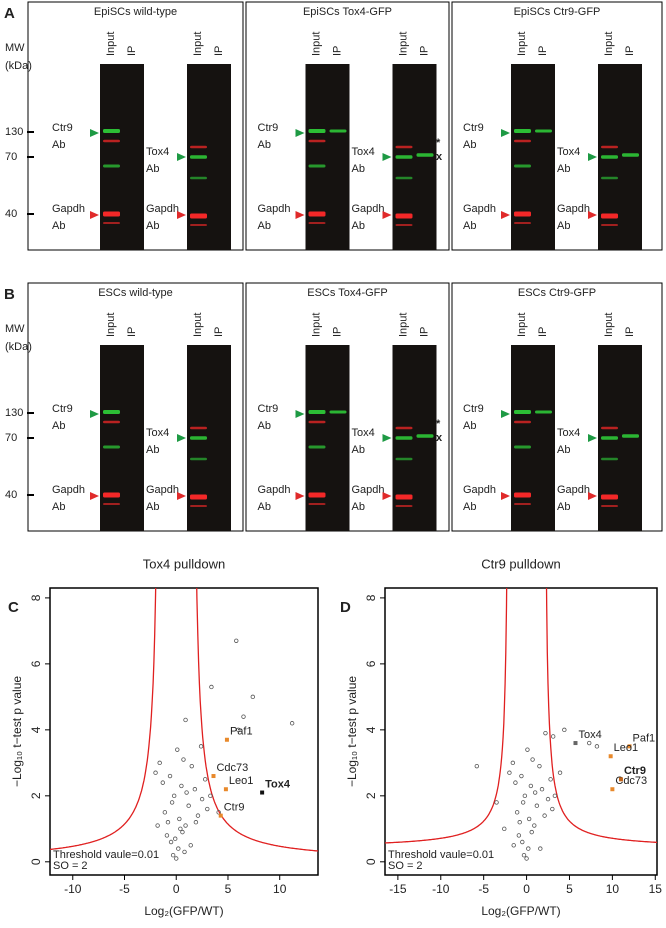  What do you see at coordinates (405, 866) in the screenshot?
I see `annotation: SO = 2` at bounding box center [405, 866].